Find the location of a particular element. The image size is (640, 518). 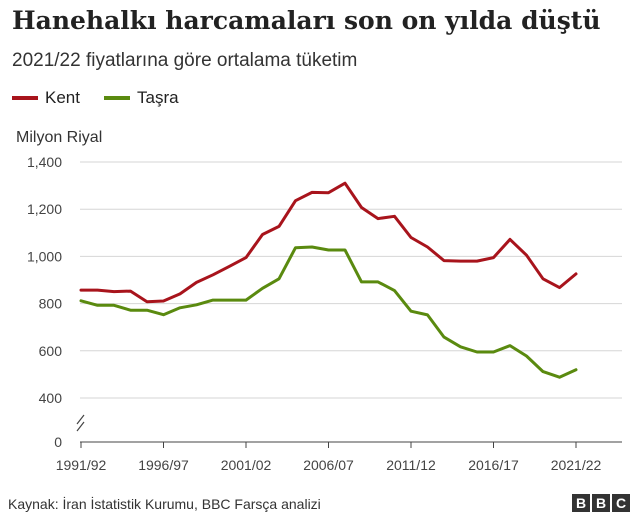

y-tick-label: 1,400 is located at coordinates (44, 162).